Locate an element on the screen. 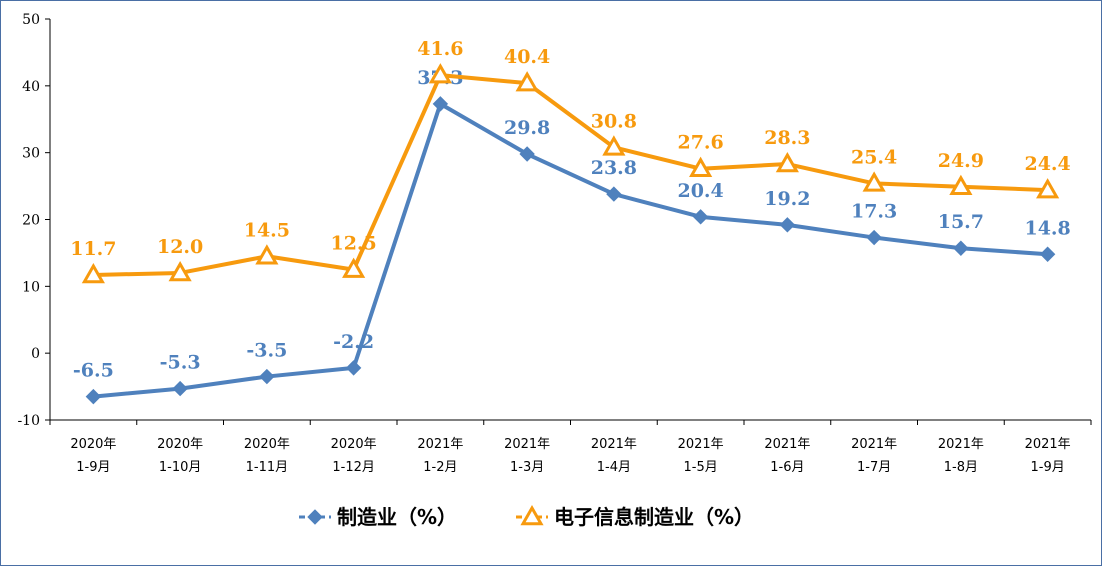  x-tick-label-period: 1-2月 is located at coordinates (440, 467).